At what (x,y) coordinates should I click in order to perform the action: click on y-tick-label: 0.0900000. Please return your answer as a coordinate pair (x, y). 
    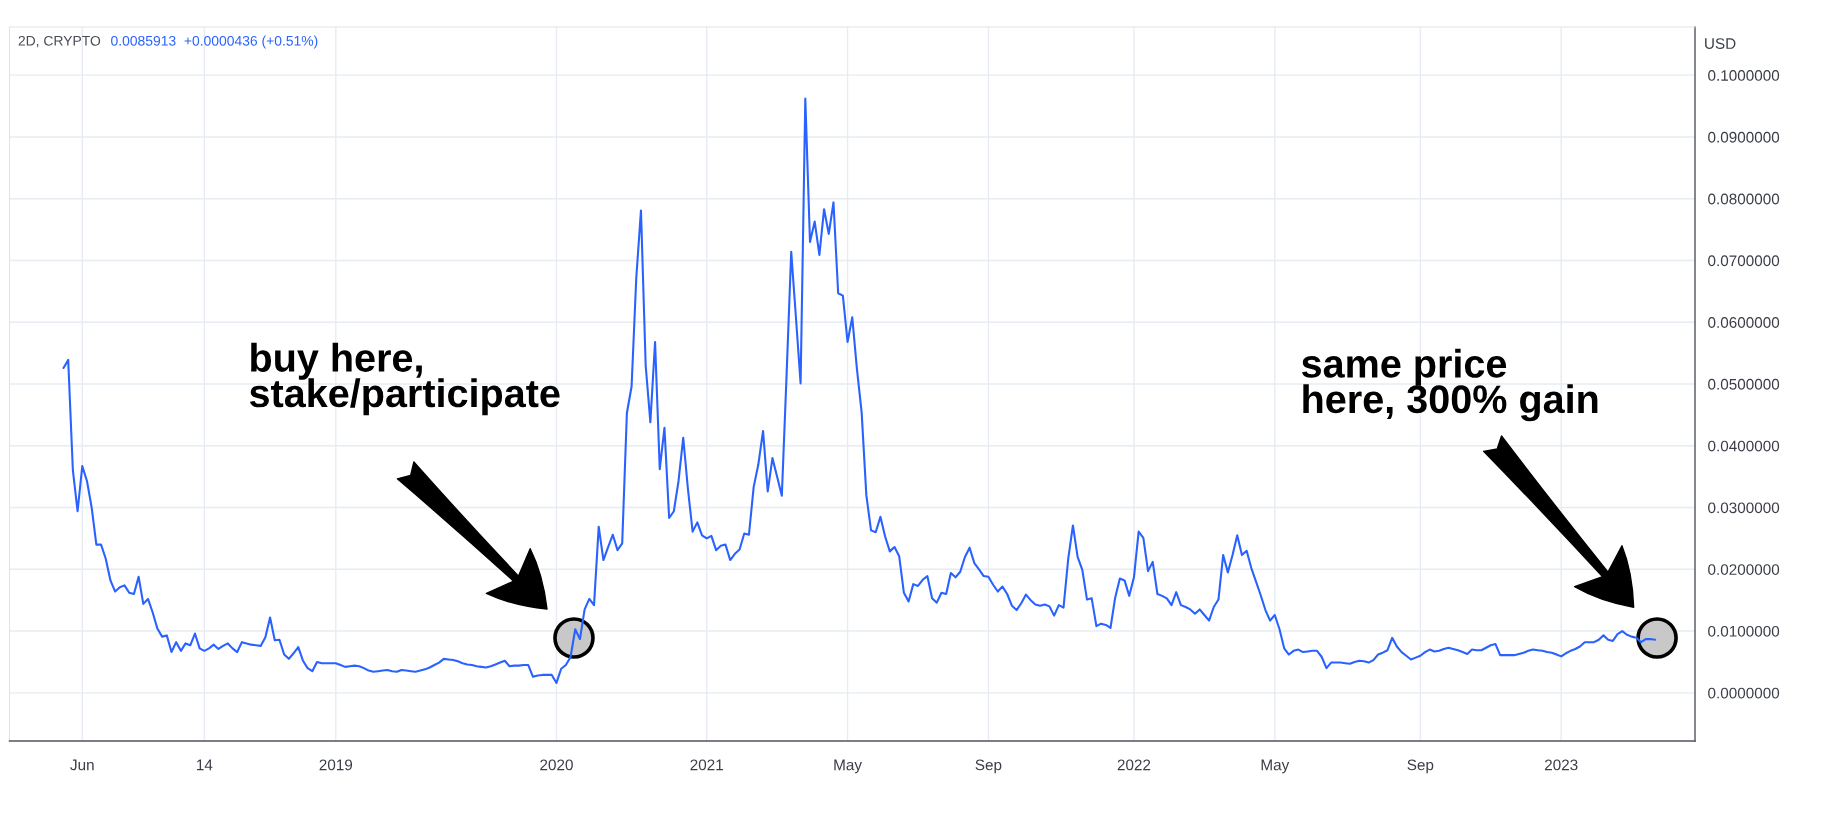
    Looking at the image, I should click on (1744, 137).